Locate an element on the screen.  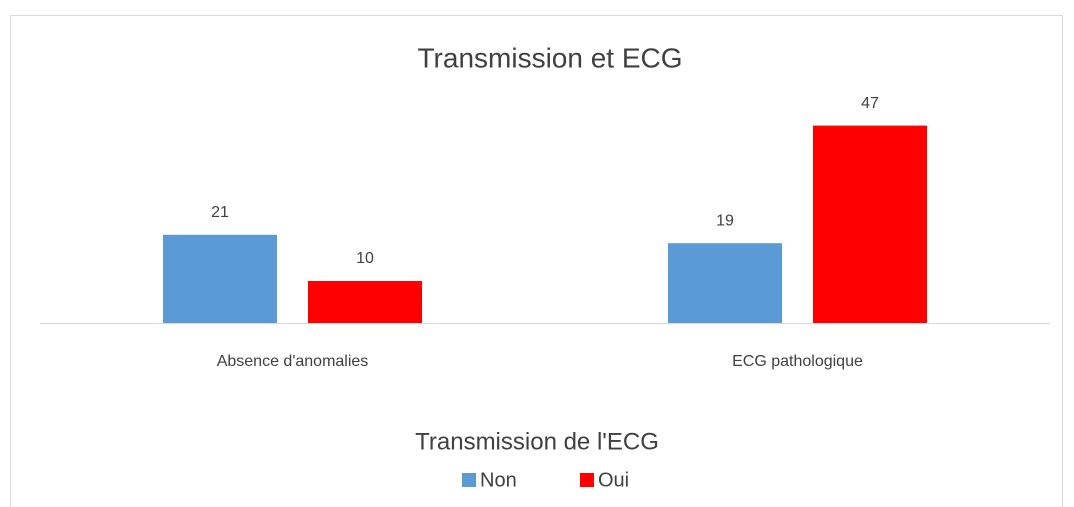
data-label: 10 is located at coordinates (365, 258).